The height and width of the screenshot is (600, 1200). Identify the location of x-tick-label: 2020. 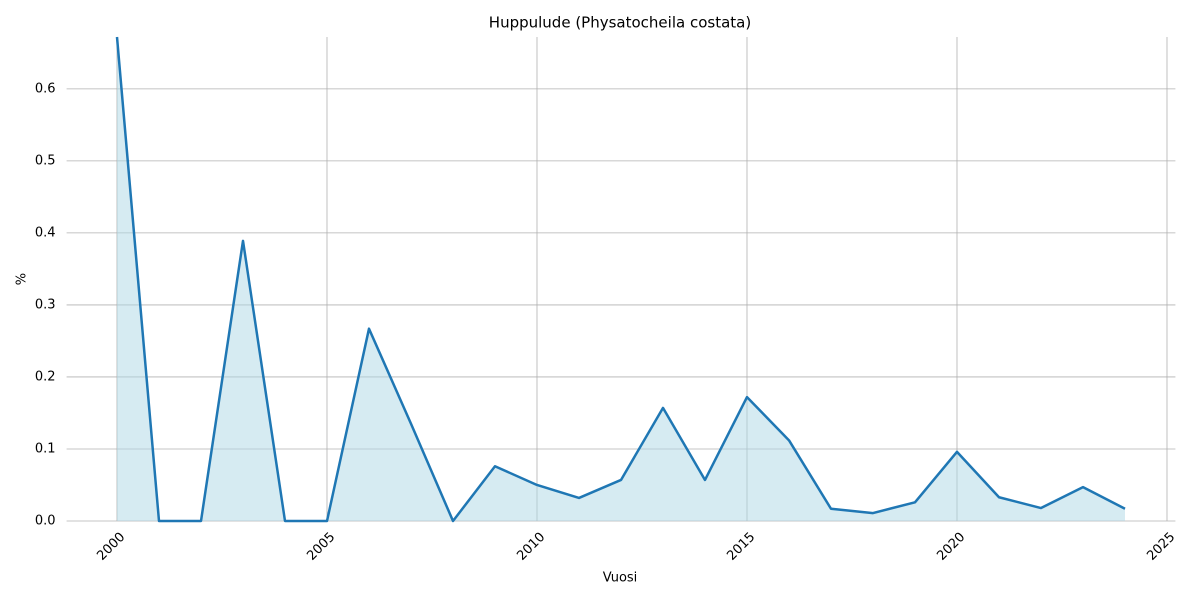
(951, 547).